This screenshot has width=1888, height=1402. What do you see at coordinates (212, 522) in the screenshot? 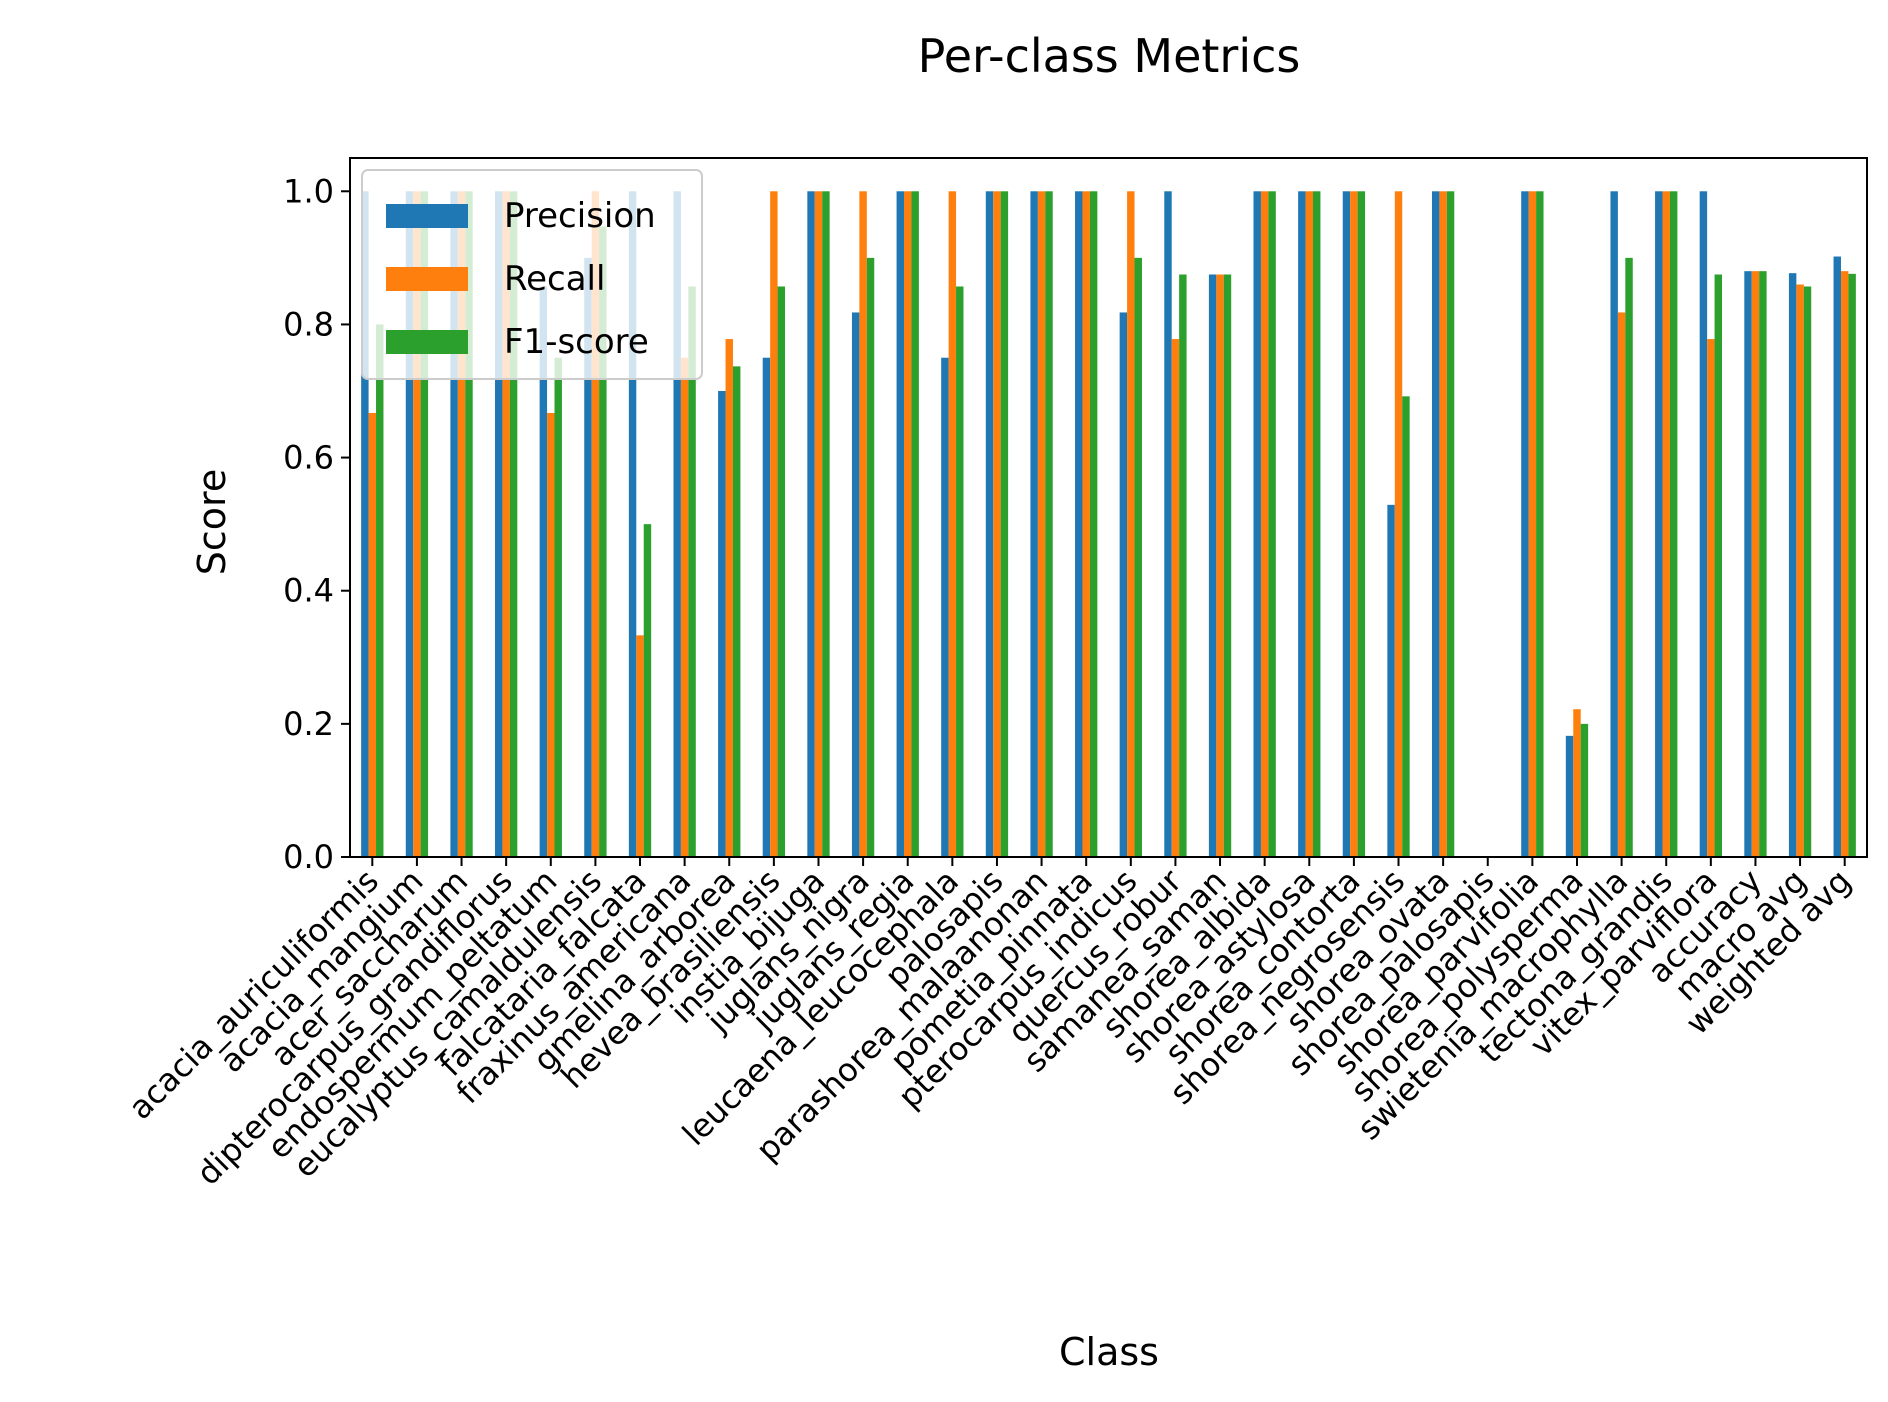
I see `y-axis-title: Score` at bounding box center [212, 522].